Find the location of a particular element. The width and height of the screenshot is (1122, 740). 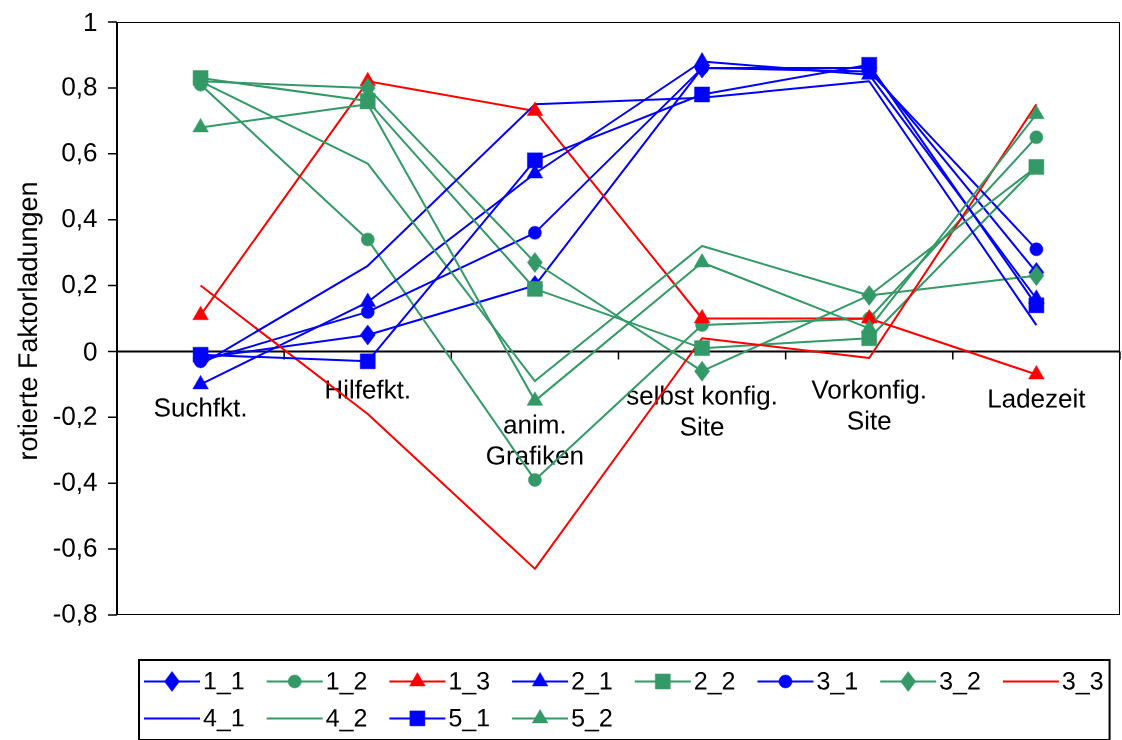

y-tick-label: -0,6 is located at coordinates (75, 549).